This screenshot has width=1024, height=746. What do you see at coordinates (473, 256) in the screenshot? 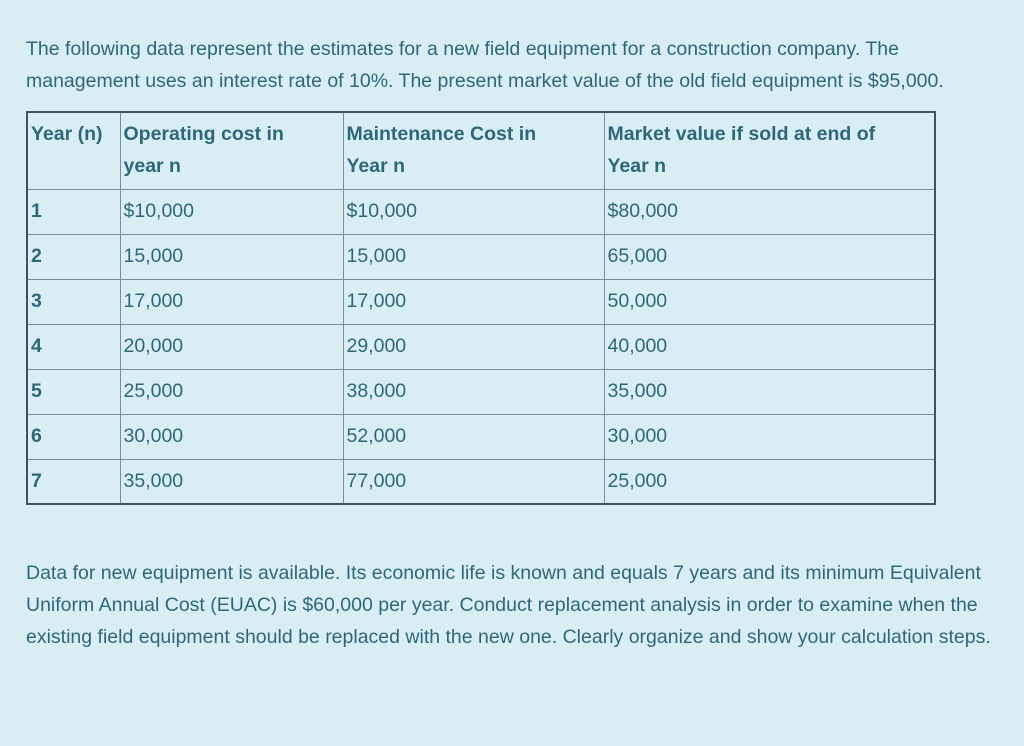
I see `maintenance-cost-cell: 15,000` at bounding box center [473, 256].